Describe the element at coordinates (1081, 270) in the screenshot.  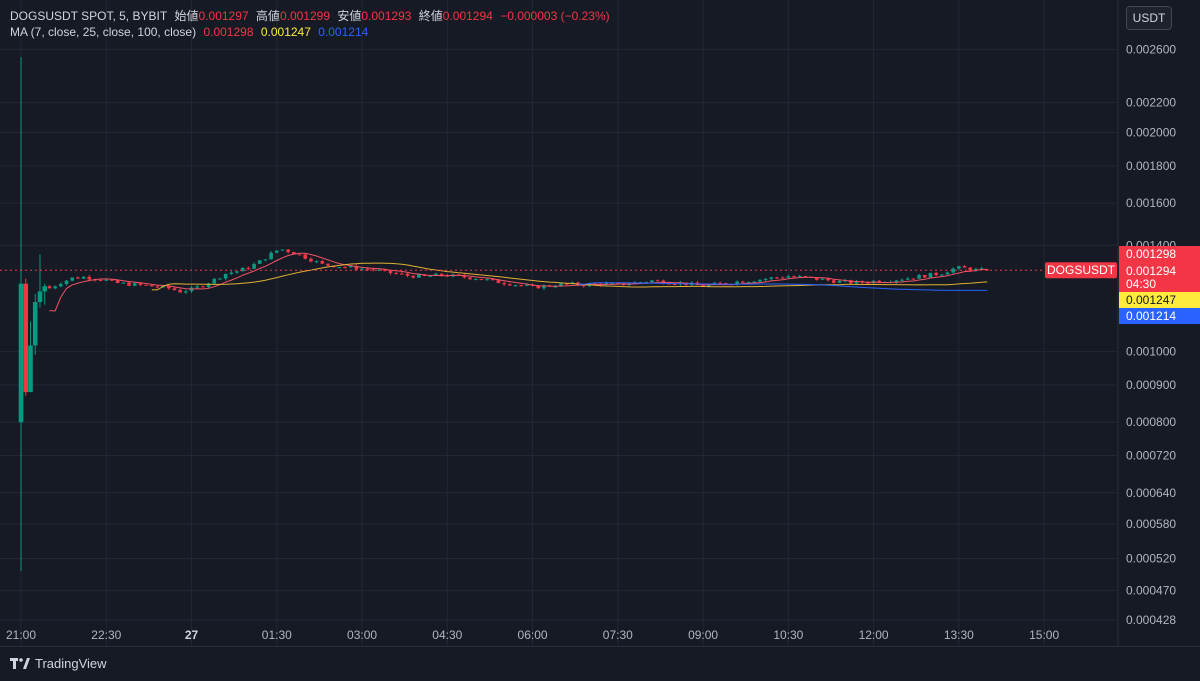
I see `symbol-tag-bg` at that location.